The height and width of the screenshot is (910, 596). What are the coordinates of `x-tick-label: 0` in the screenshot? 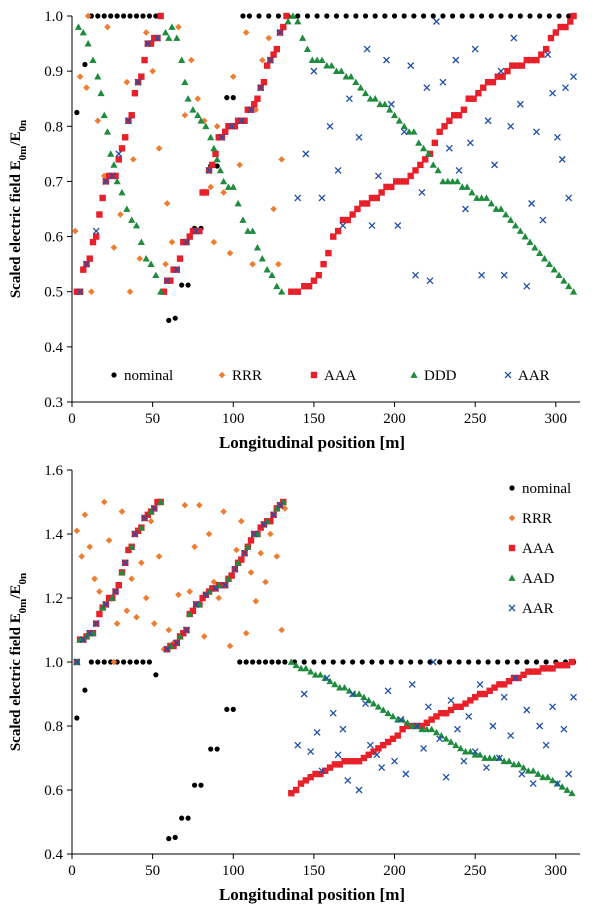 It's located at (72, 419).